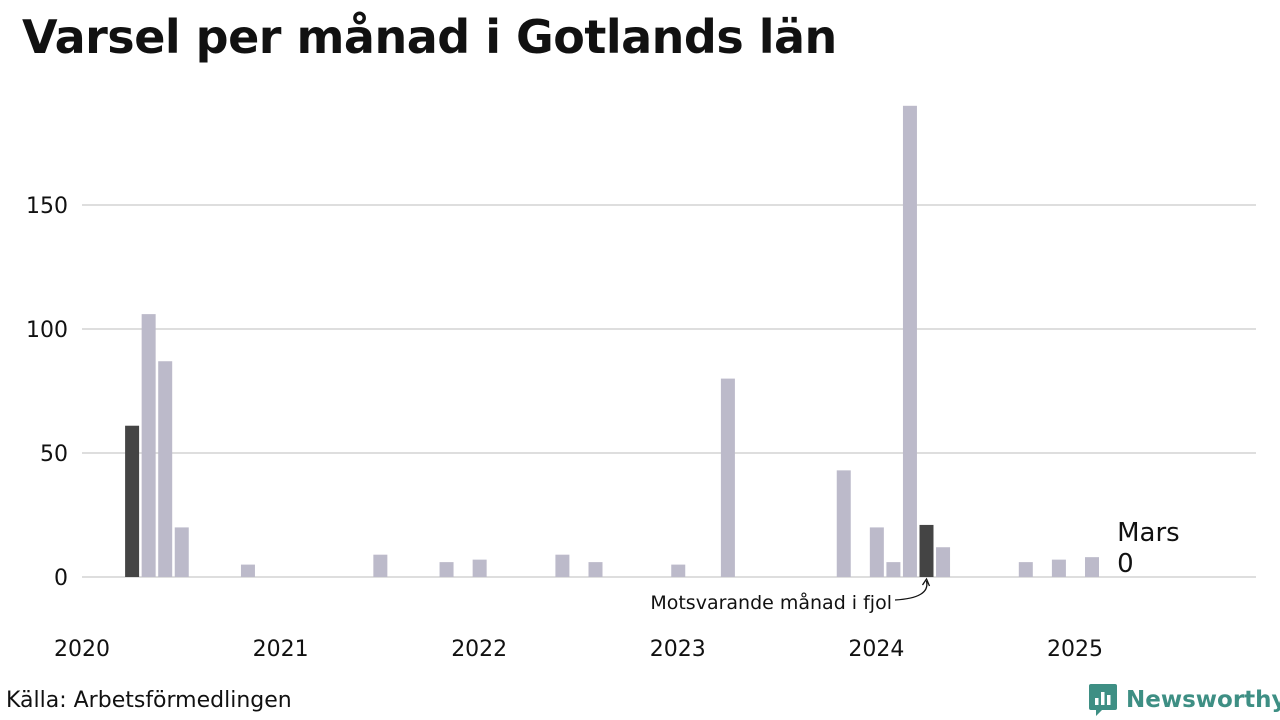 The height and width of the screenshot is (720, 1280). I want to click on x-tick-label: 2020, so click(82, 649).